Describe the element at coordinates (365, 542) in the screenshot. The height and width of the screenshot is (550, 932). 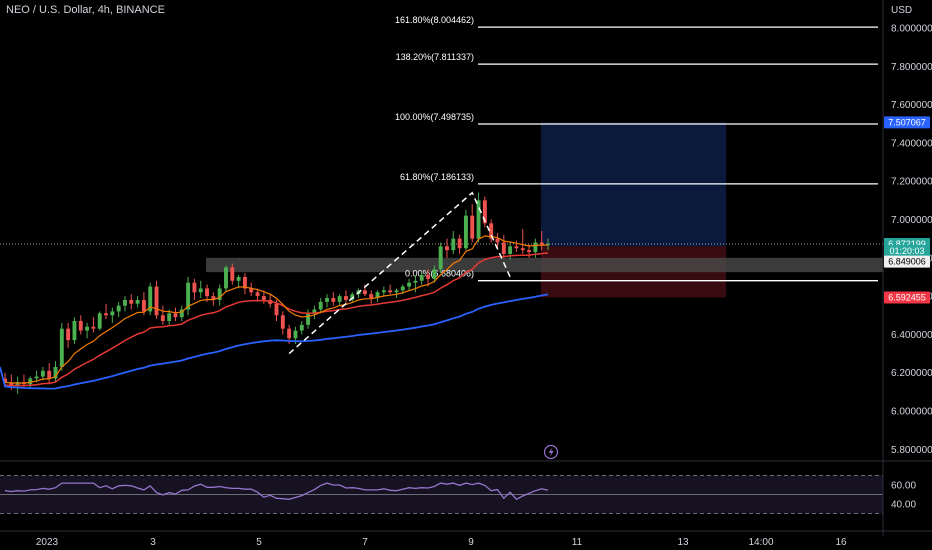
I see `time-tick-label: 7` at that location.